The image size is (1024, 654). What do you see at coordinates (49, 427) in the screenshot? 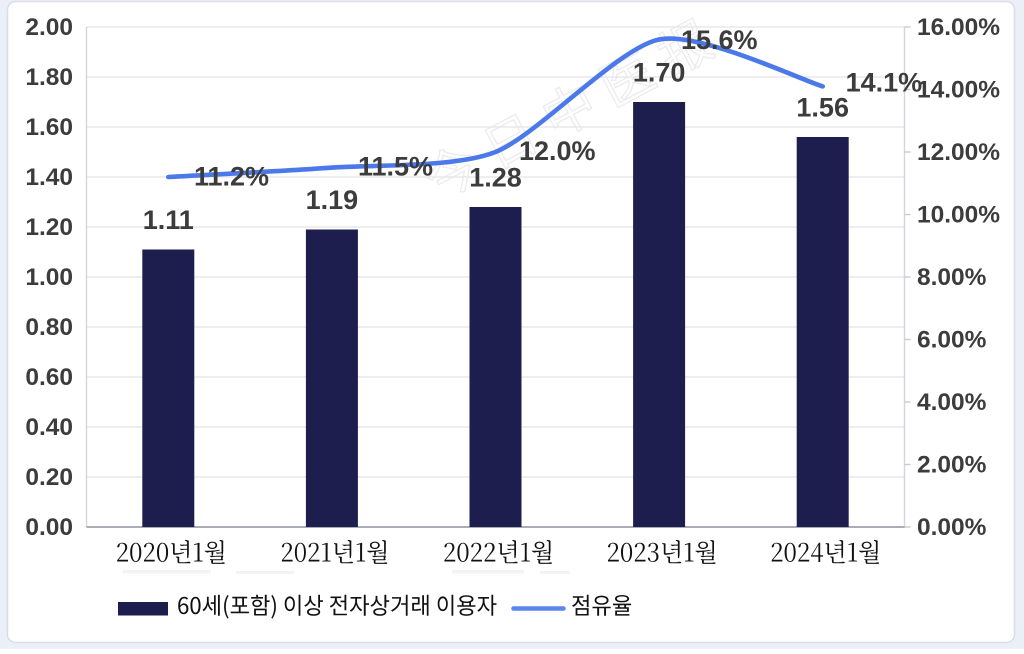
I see `svg-text: 0.40` at bounding box center [49, 427].